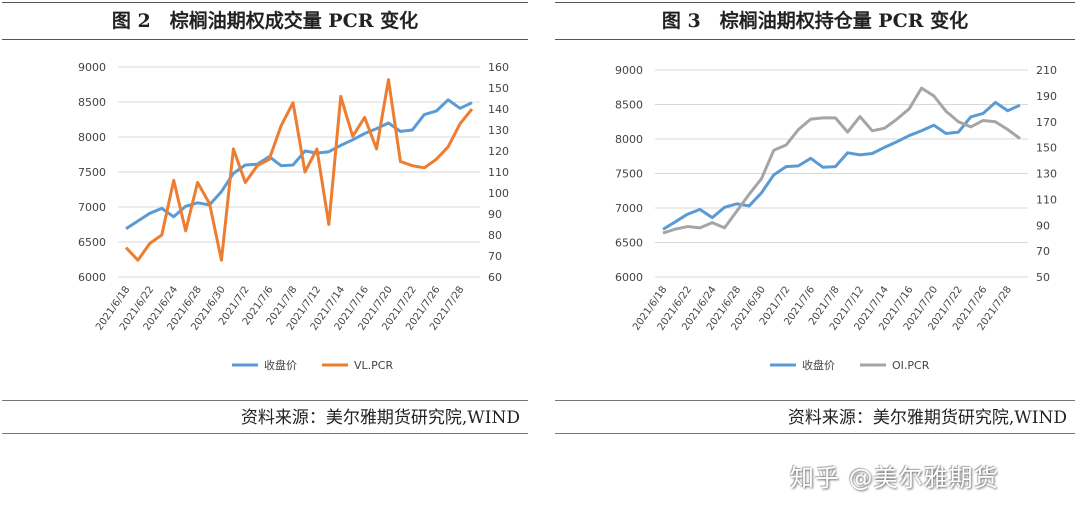 The width and height of the screenshot is (1080, 520). Describe the element at coordinates (894, 478) in the screenshot. I see `watermark: 知乎 @美尔雅期货` at that location.